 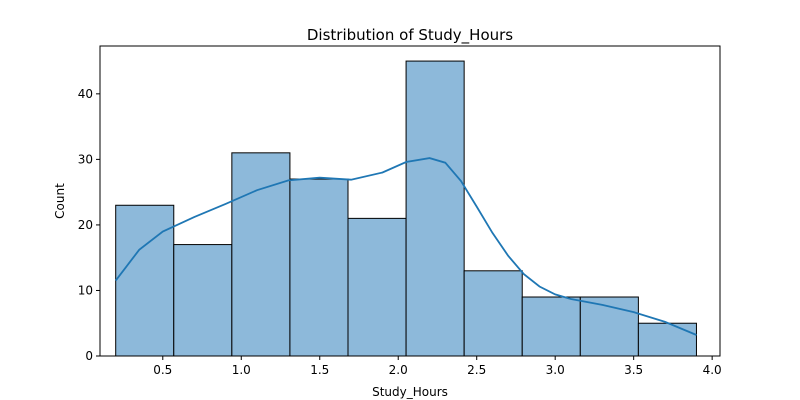 I want to click on x-axis-ticks: 0.5 1.0 1.5 2.0 2.5 3.0 3.5 4.0, so click(x=437, y=366).